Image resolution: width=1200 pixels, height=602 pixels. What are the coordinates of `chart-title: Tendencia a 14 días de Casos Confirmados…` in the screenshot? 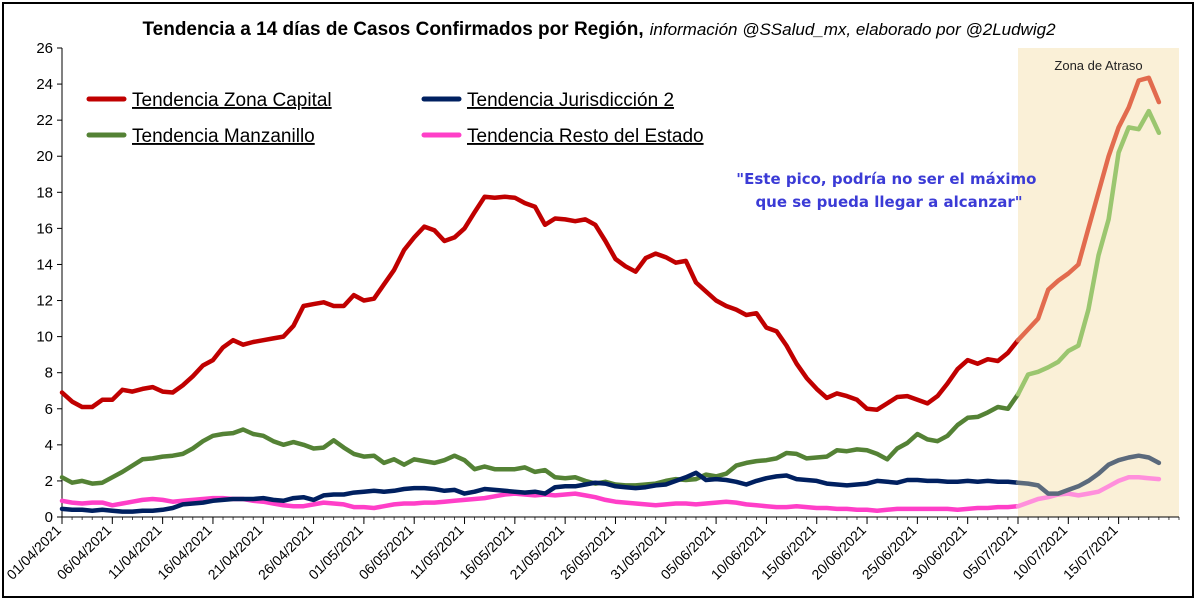 It's located at (599, 29).